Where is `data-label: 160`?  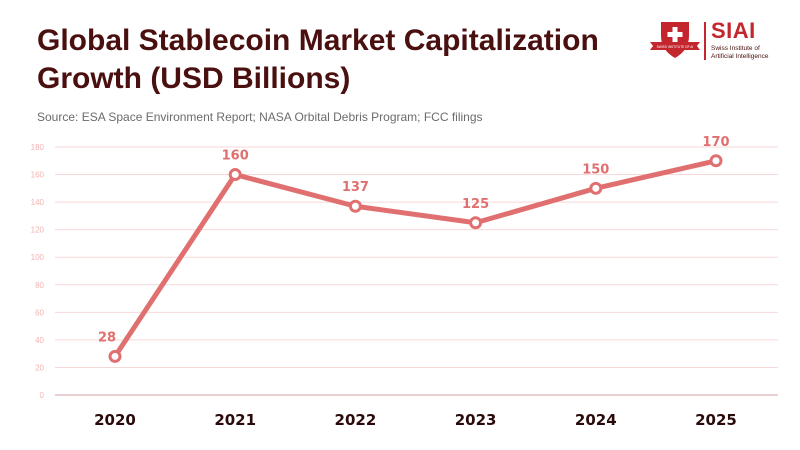 data-label: 160 is located at coordinates (235, 156).